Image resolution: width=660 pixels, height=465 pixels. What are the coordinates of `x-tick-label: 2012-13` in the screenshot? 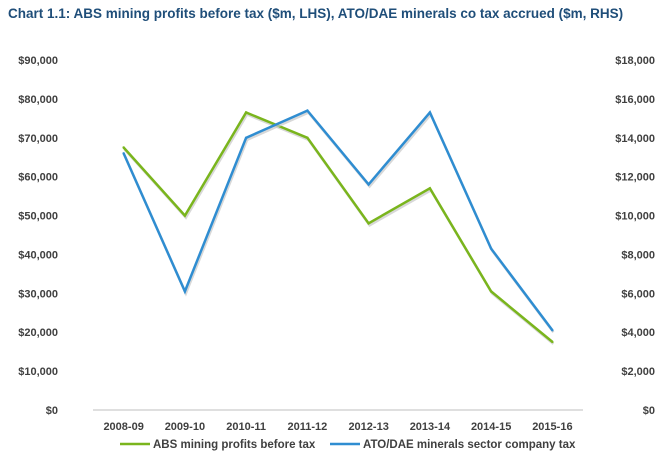 It's located at (368, 427).